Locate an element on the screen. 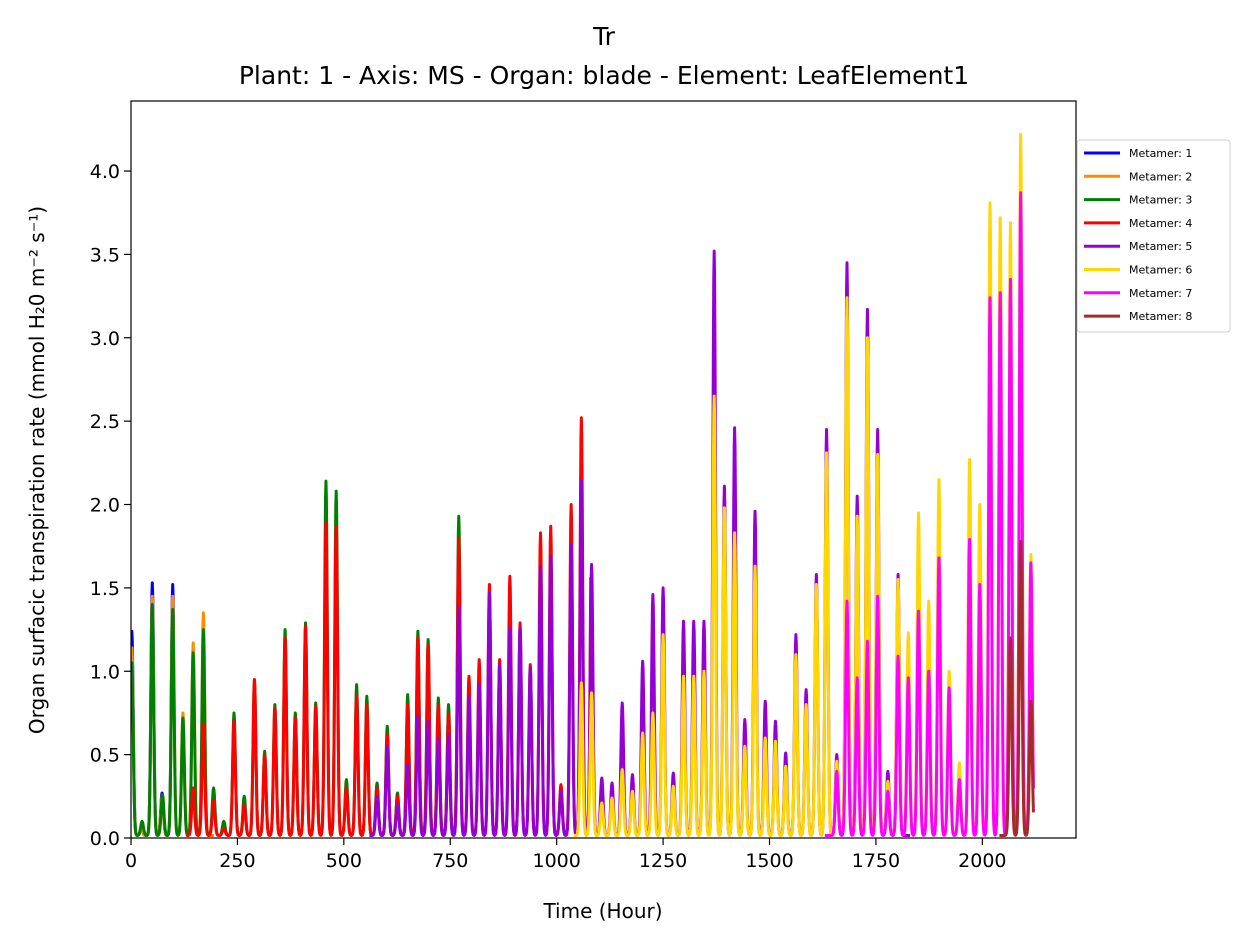  legend-label: Metamer: 5 is located at coordinates (1160, 246).